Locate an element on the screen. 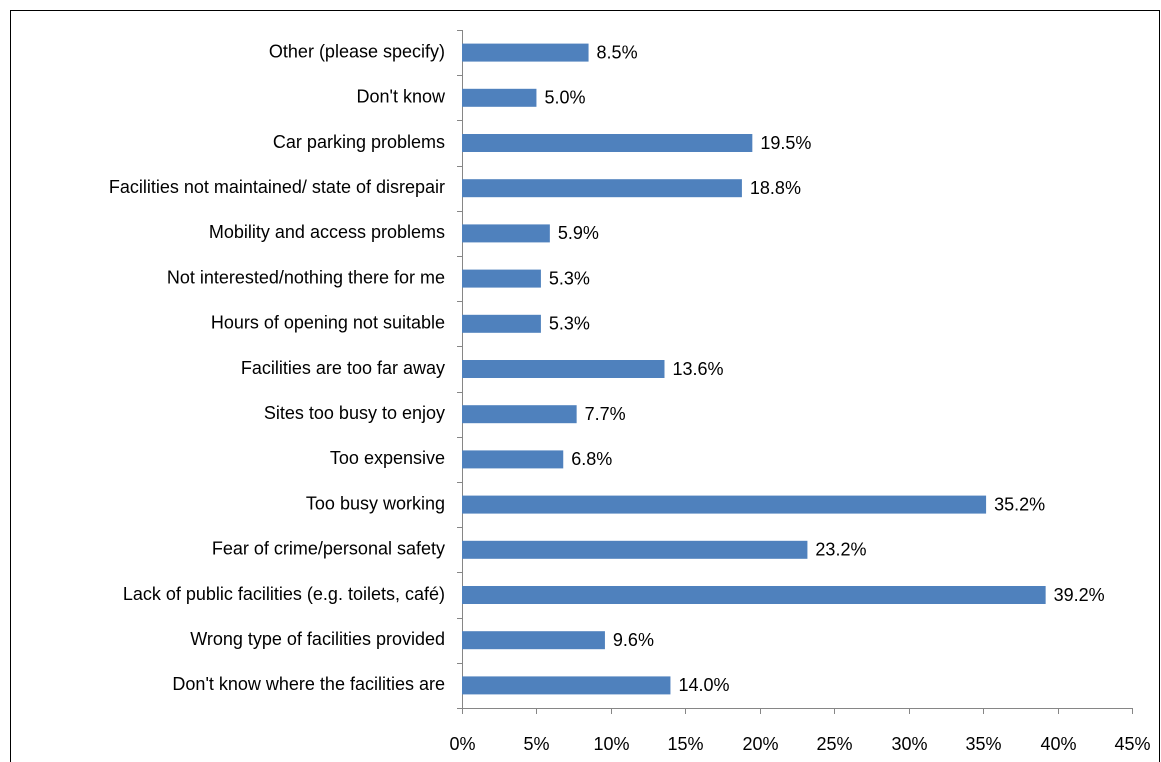 This screenshot has height=762, width=1161. data-label: 8.5% is located at coordinates (617, 52).